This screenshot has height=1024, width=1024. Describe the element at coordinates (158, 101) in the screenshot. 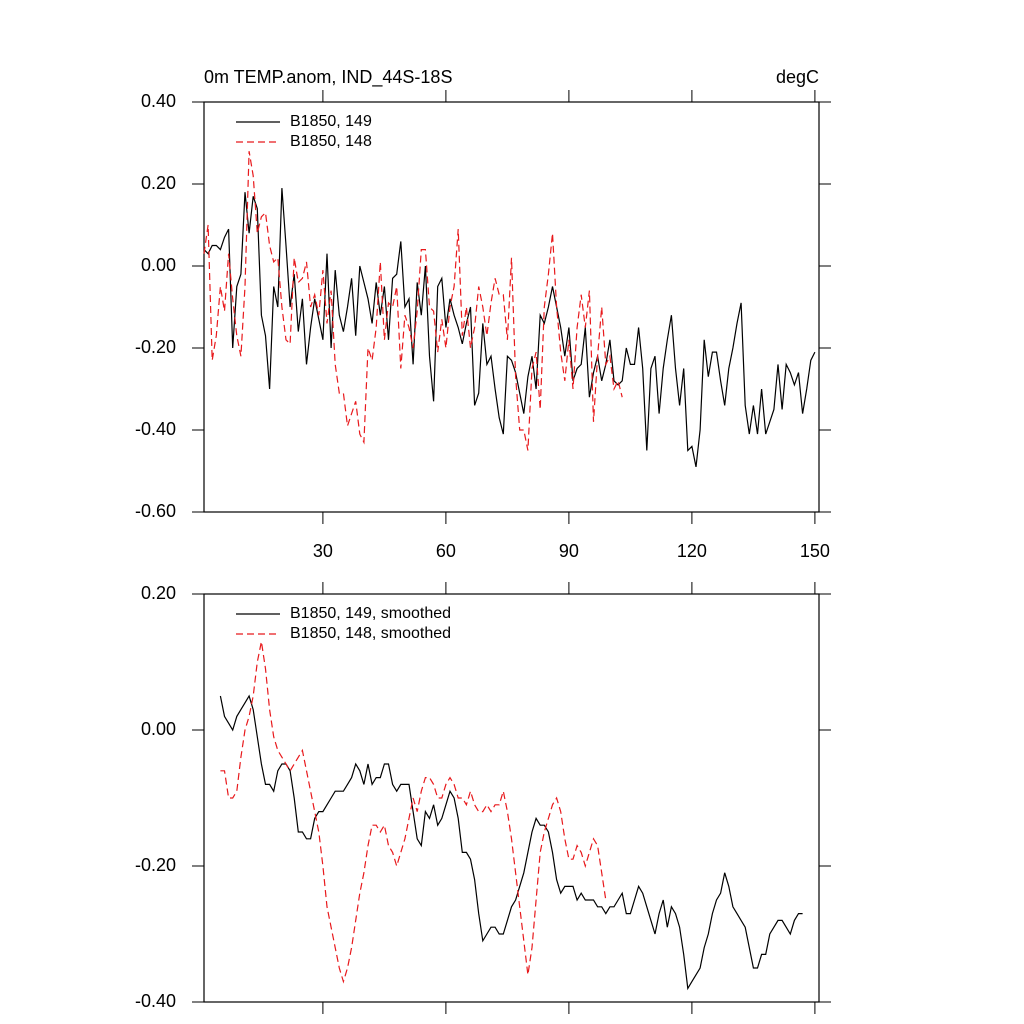

I see `y-tick-label: 0.40` at that location.